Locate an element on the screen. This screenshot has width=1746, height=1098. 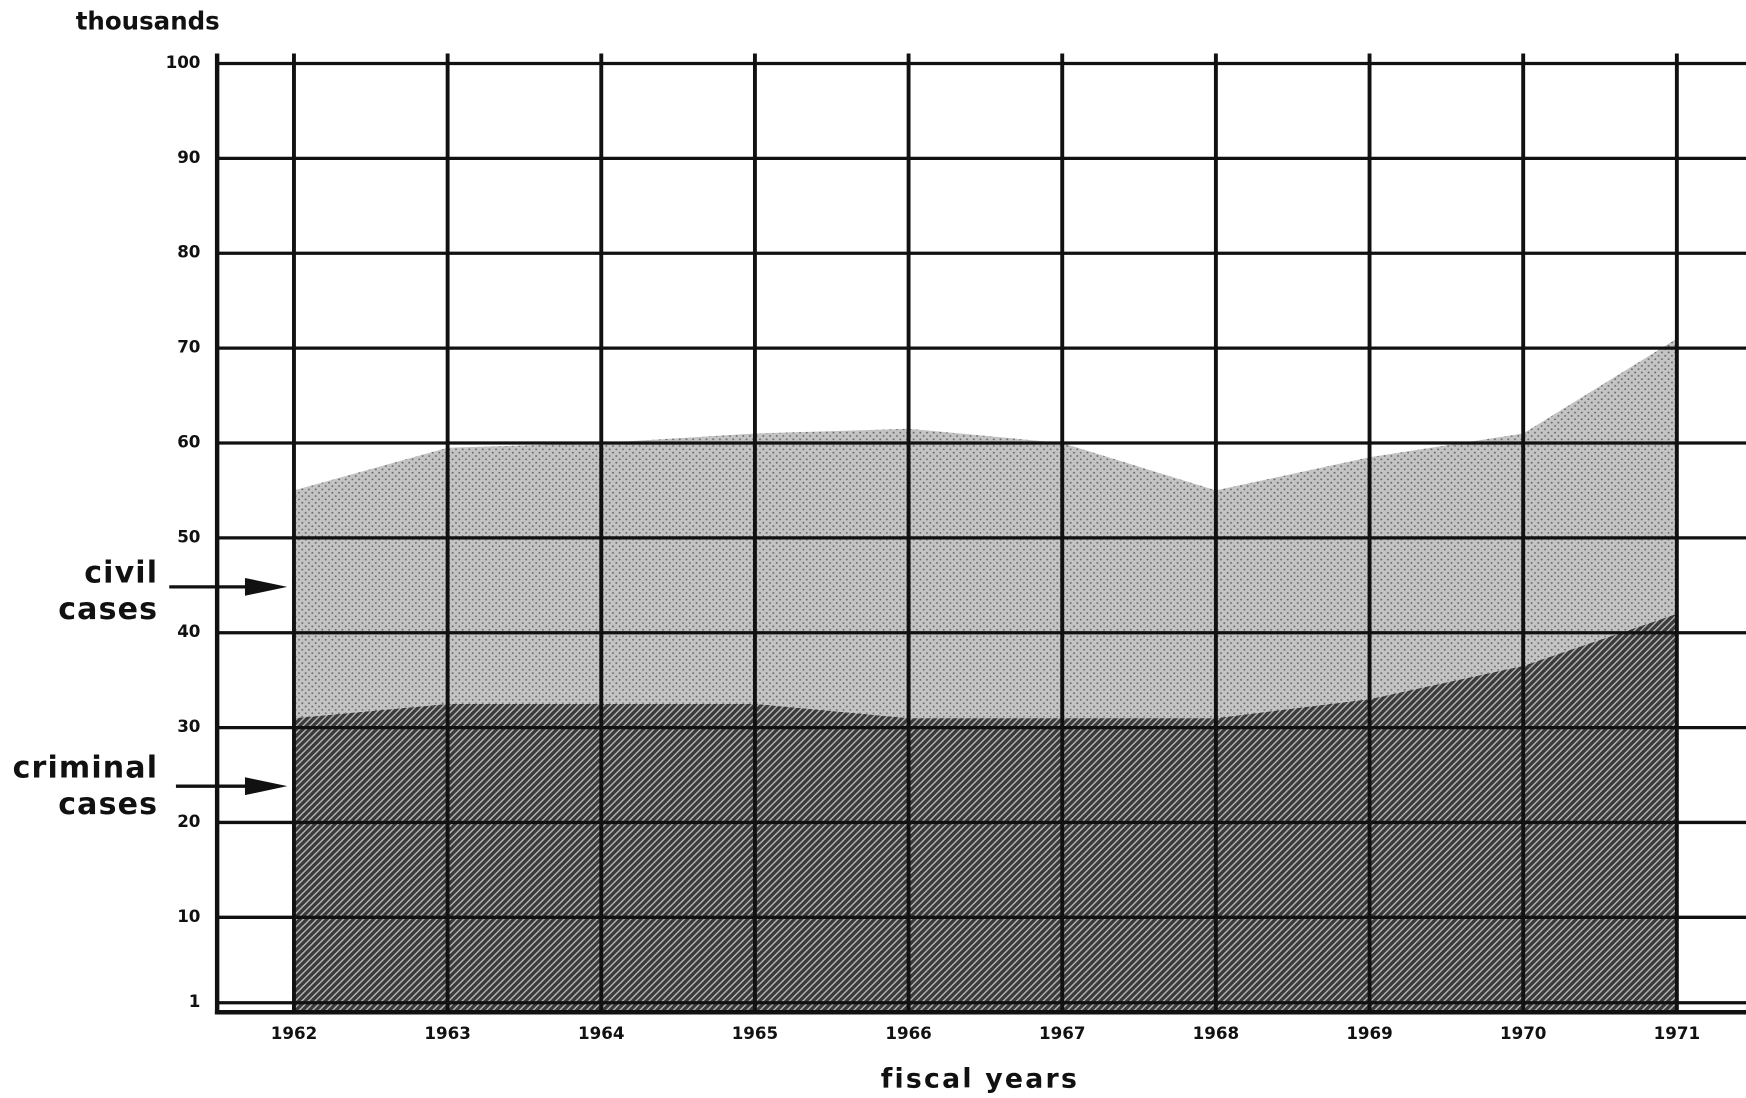
x-tick-label: 1964 is located at coordinates (601, 1033).